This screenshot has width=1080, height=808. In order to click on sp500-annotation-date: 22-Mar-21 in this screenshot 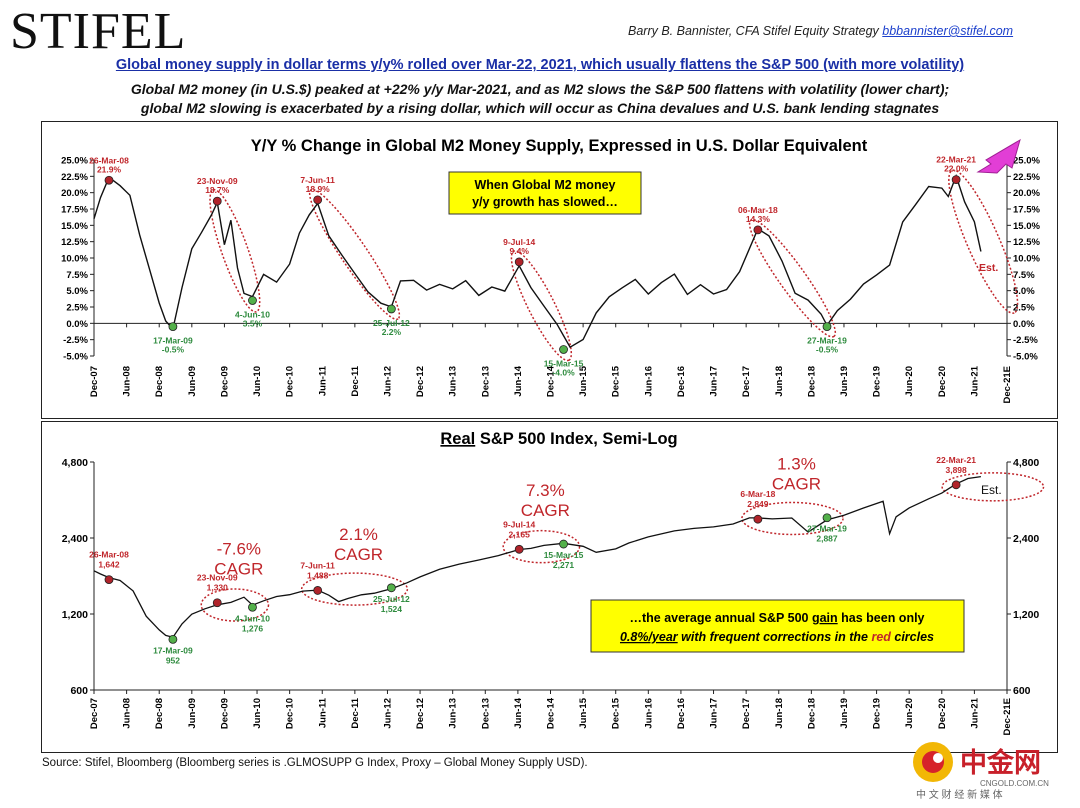, I will do `click(956, 460)`.